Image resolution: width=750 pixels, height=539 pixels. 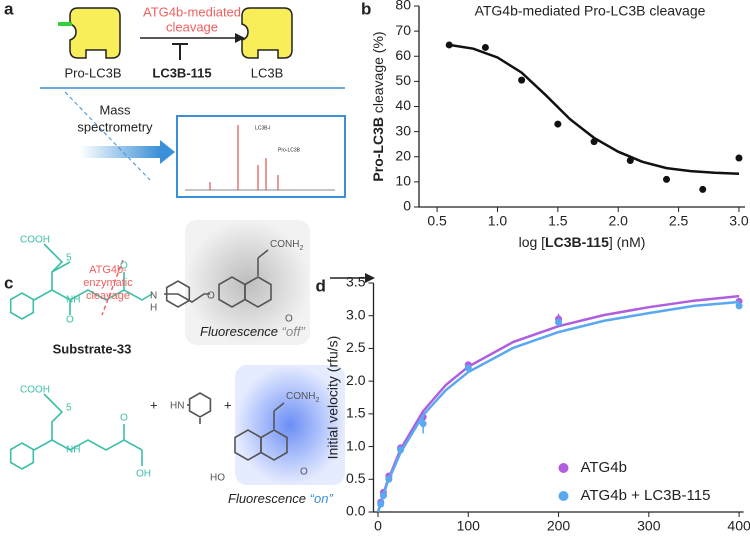 What do you see at coordinates (356, 380) in the screenshot?
I see `y-tick-label: 2.0` at bounding box center [356, 380].